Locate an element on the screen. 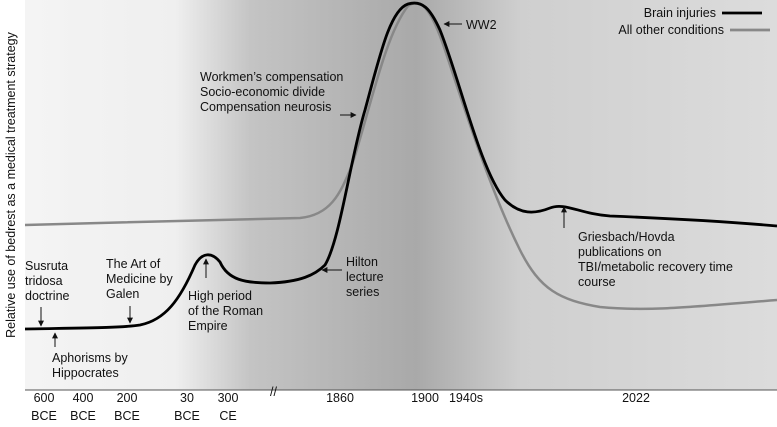 The height and width of the screenshot is (427, 777). legend-label: All other conditions is located at coordinates (671, 30).